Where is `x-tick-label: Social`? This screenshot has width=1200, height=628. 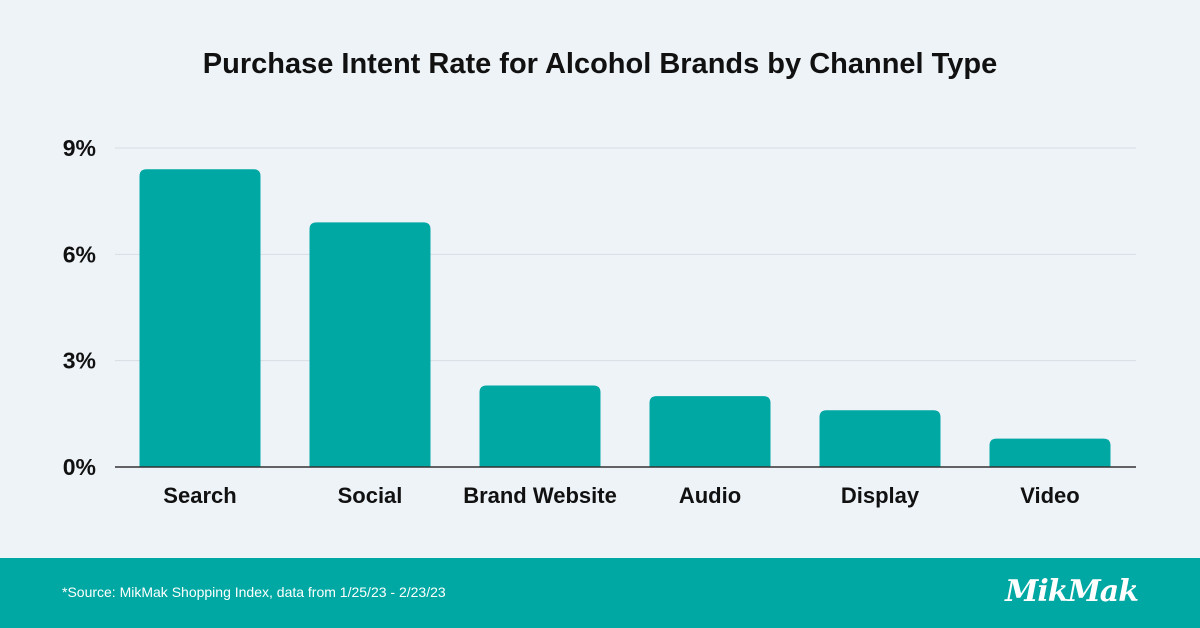
x-tick-label: Social is located at coordinates (370, 495).